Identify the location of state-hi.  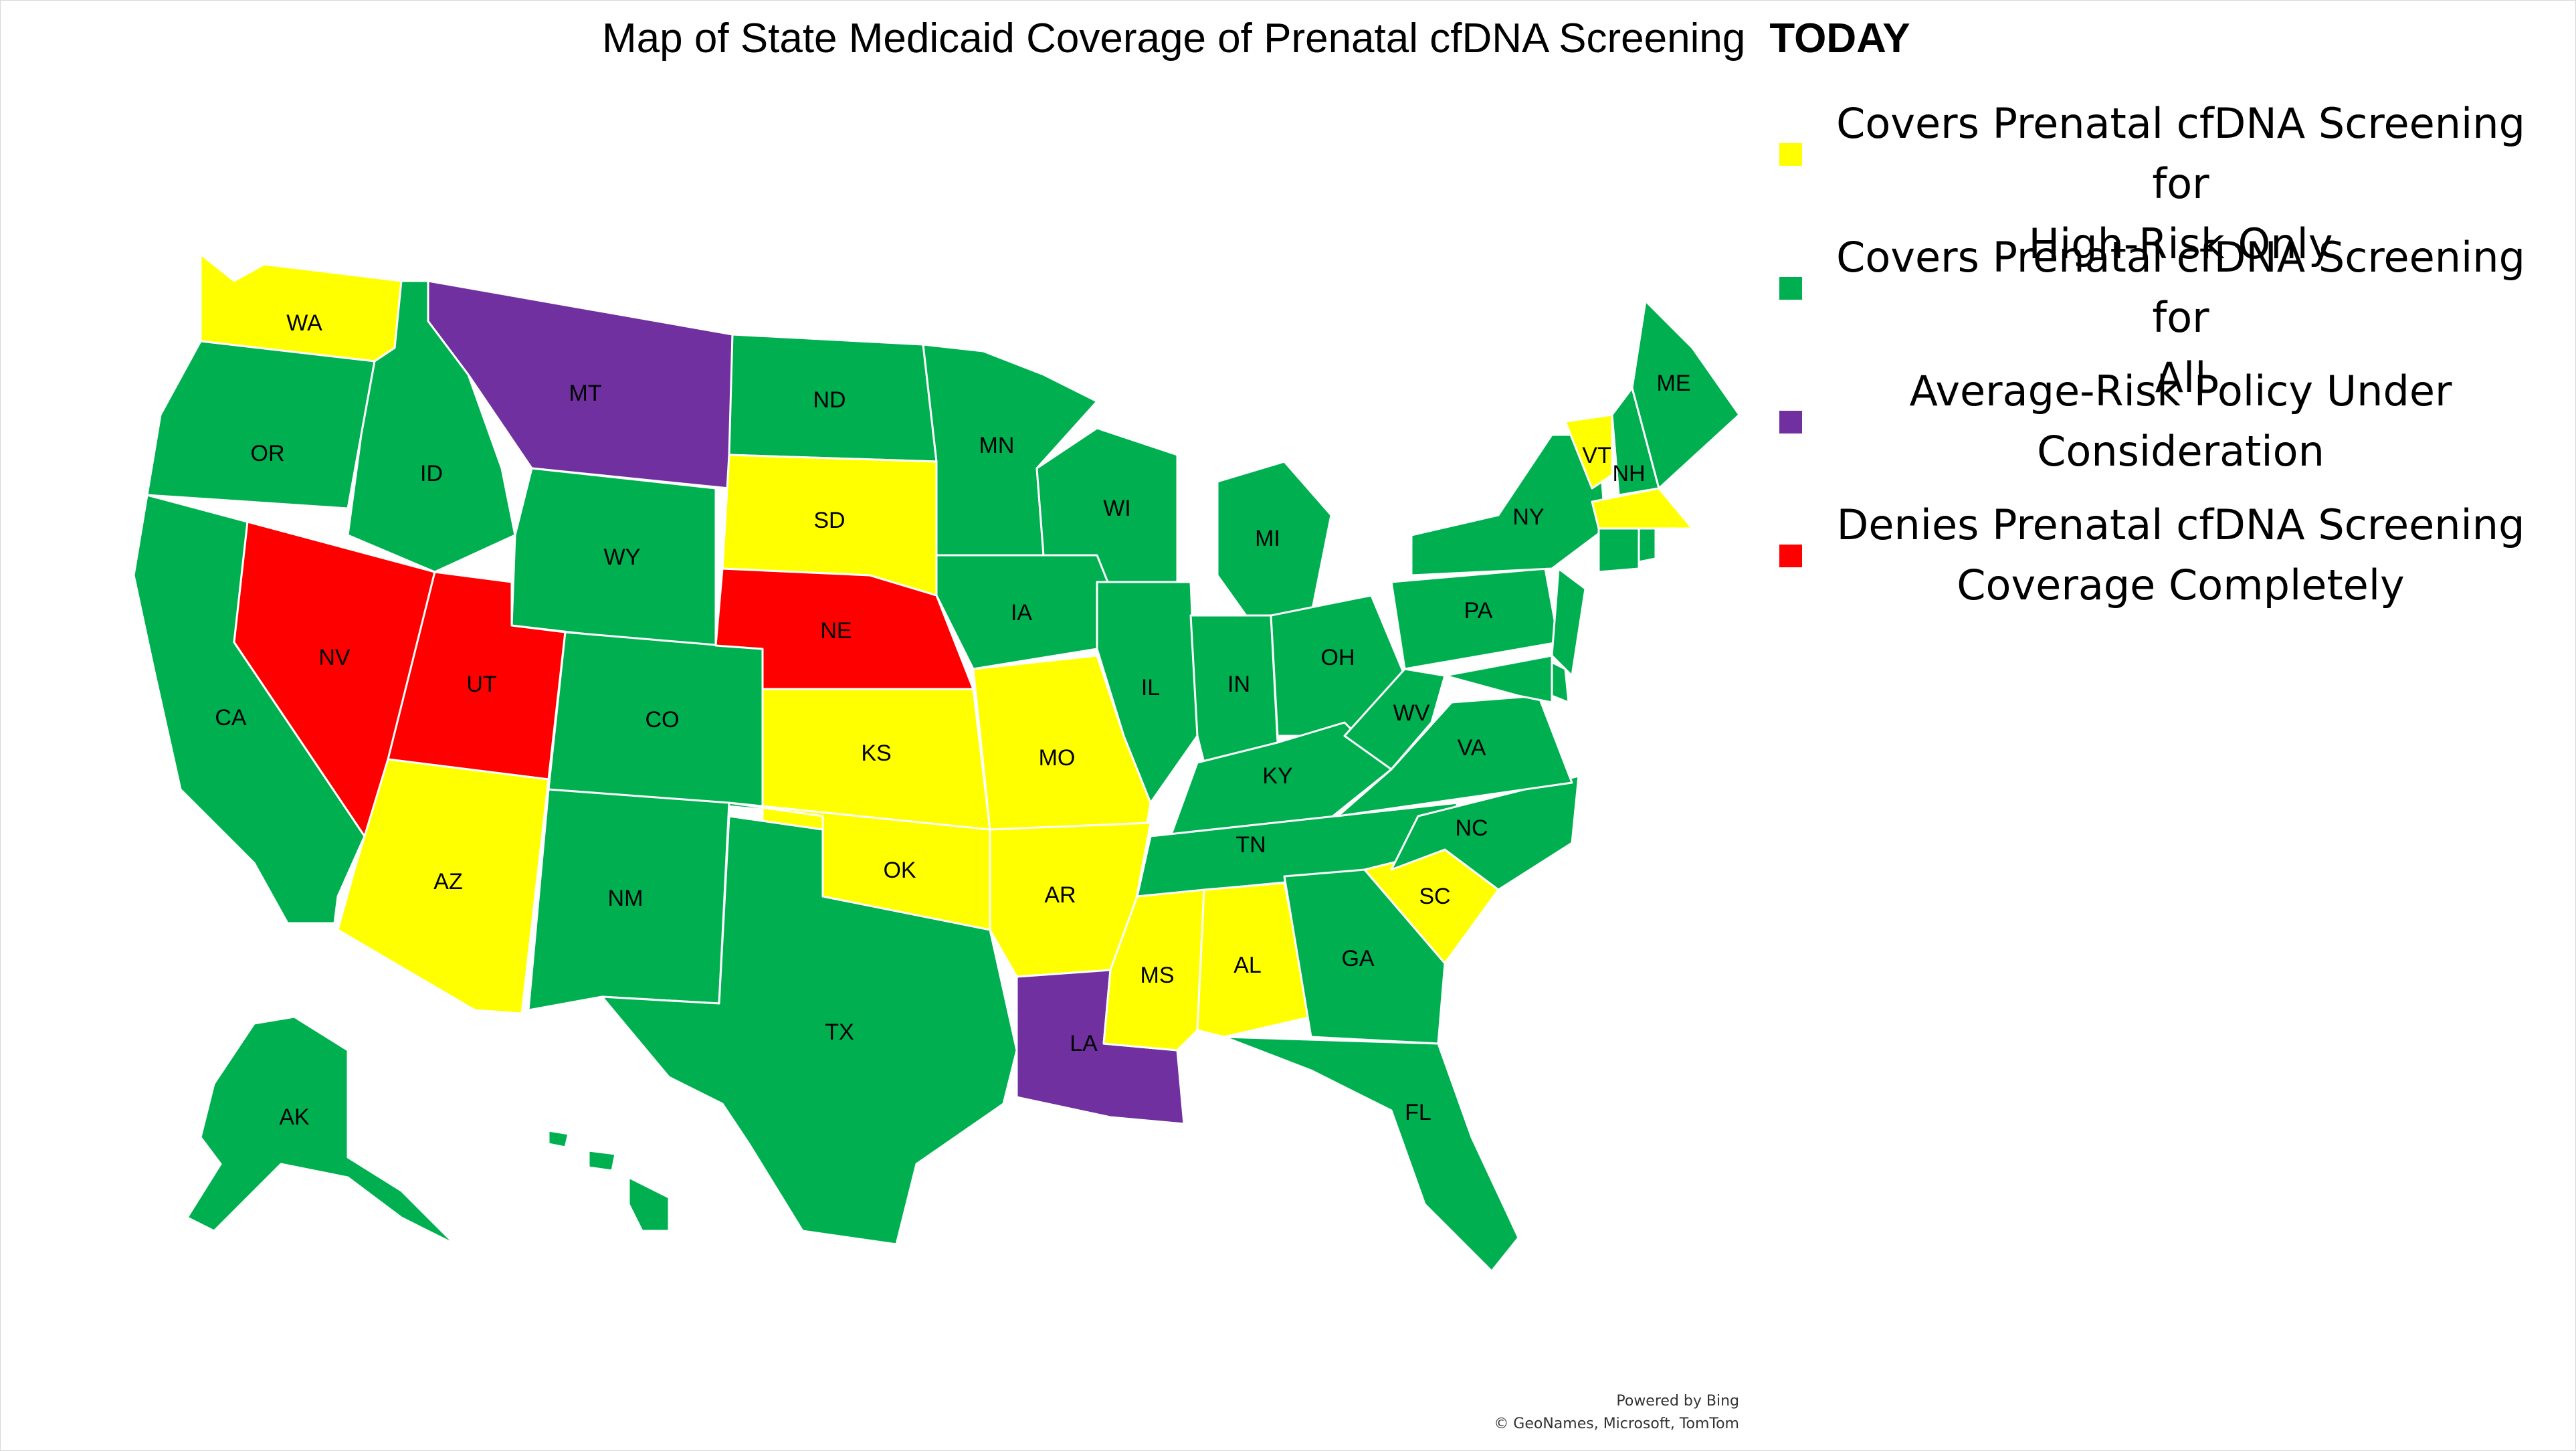
(608, 1180).